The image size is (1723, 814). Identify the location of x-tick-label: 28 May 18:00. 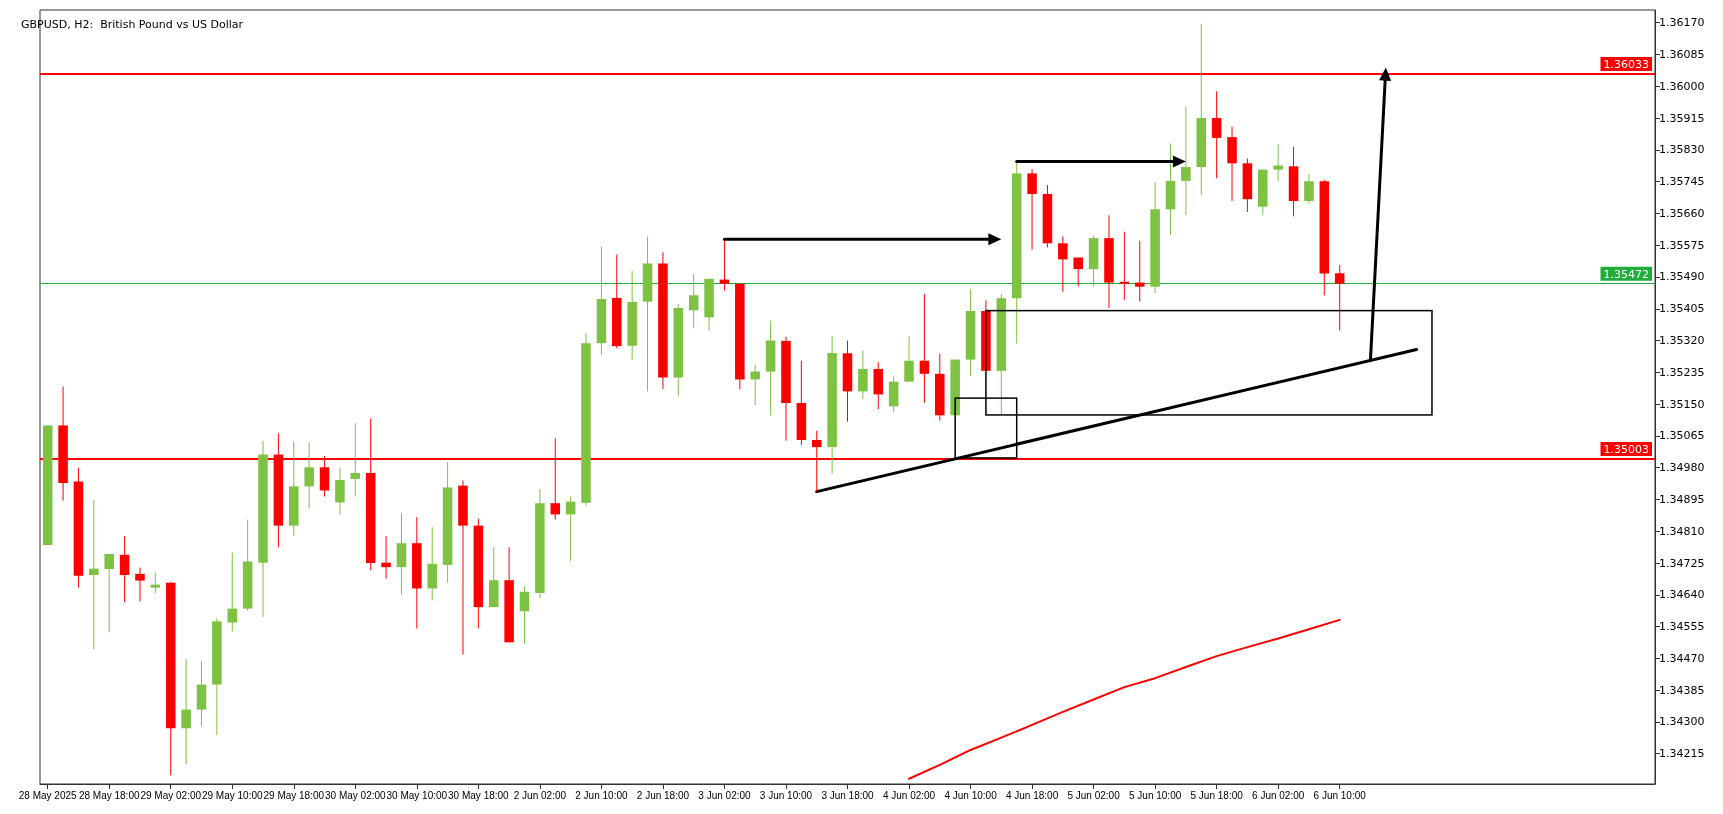
(109, 795).